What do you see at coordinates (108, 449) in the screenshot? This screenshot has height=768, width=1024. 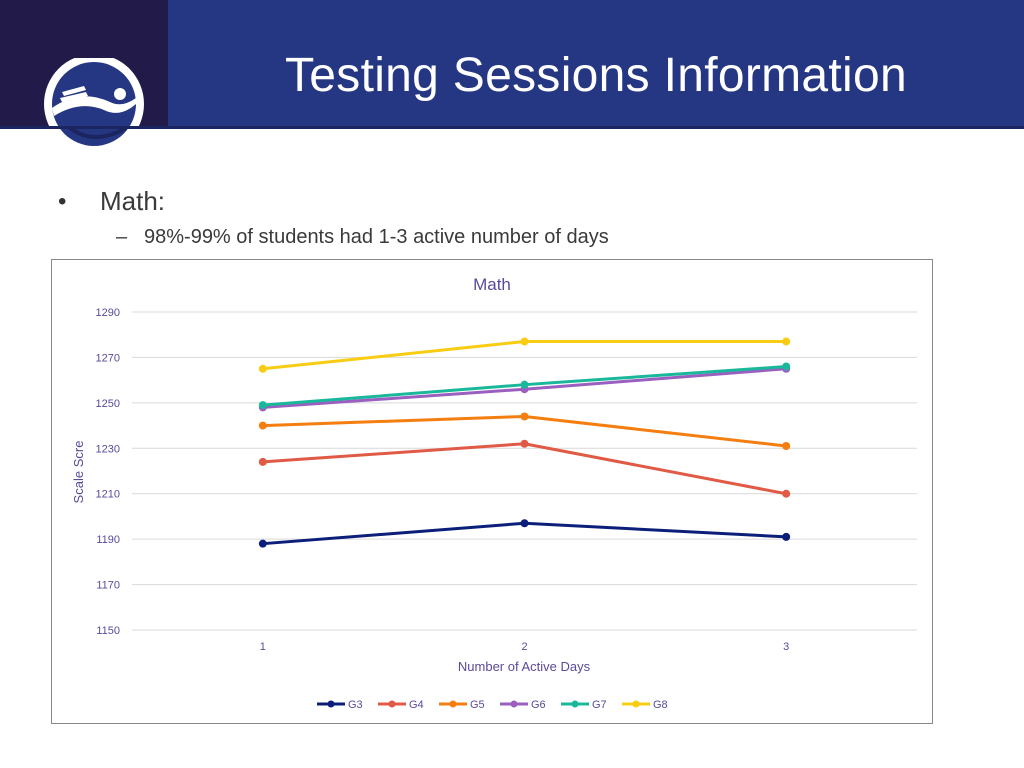 I see `y-tick-label: 1230` at bounding box center [108, 449].